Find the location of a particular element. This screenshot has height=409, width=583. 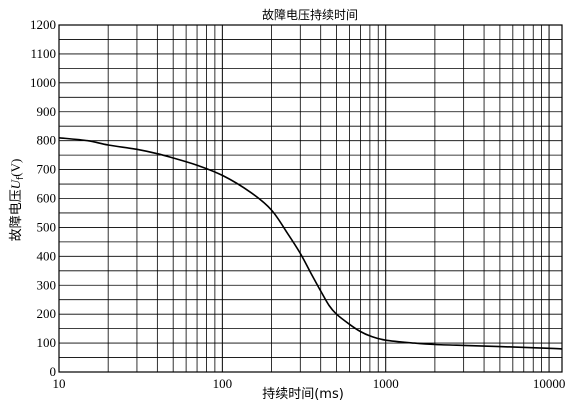

x-tick-labels: 10 100 1000 10000 is located at coordinates (309, 383).